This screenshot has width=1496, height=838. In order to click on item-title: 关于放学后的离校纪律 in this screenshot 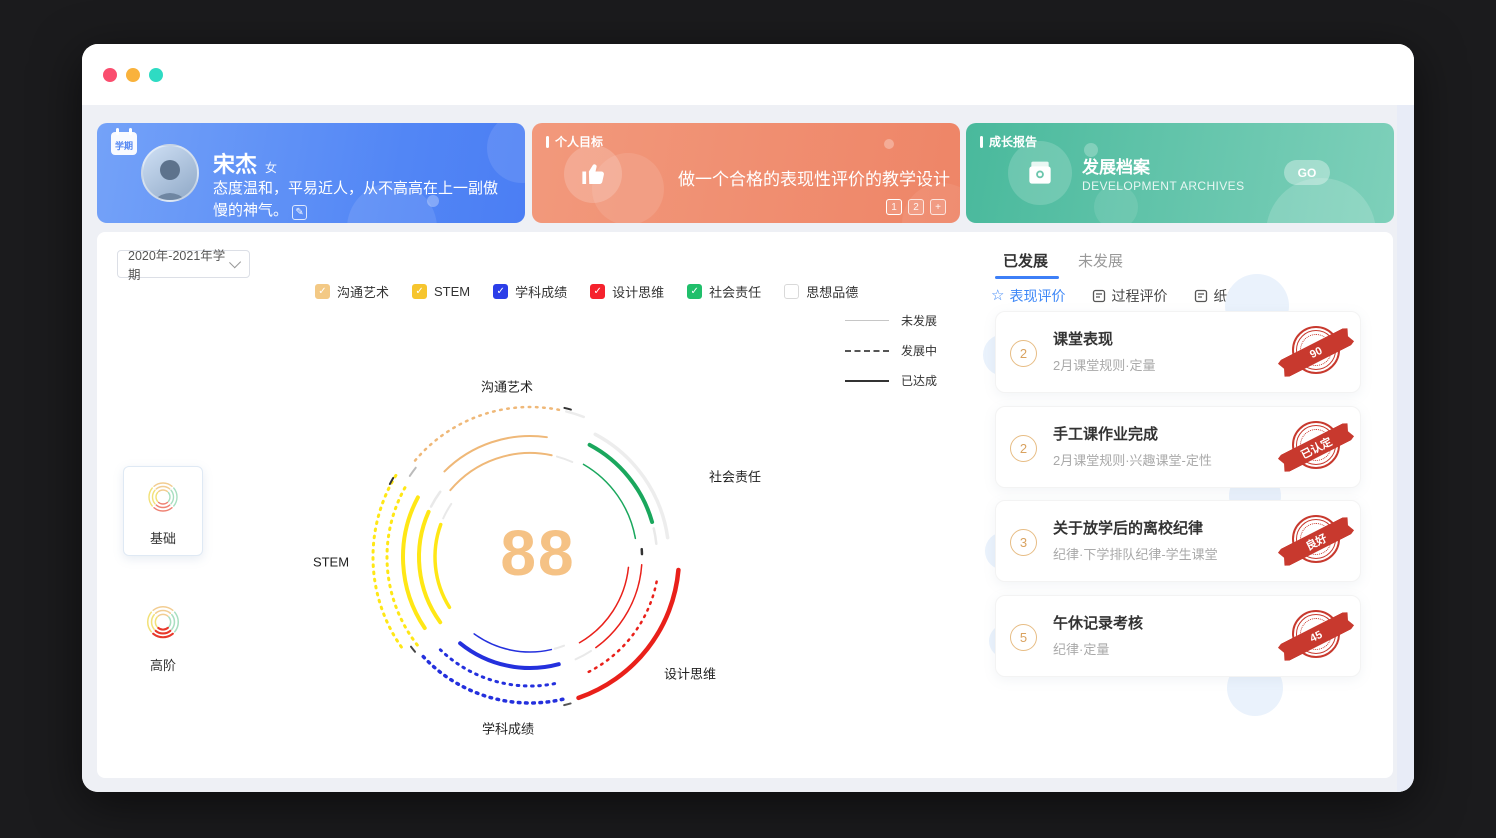, I will do `click(1128, 528)`.